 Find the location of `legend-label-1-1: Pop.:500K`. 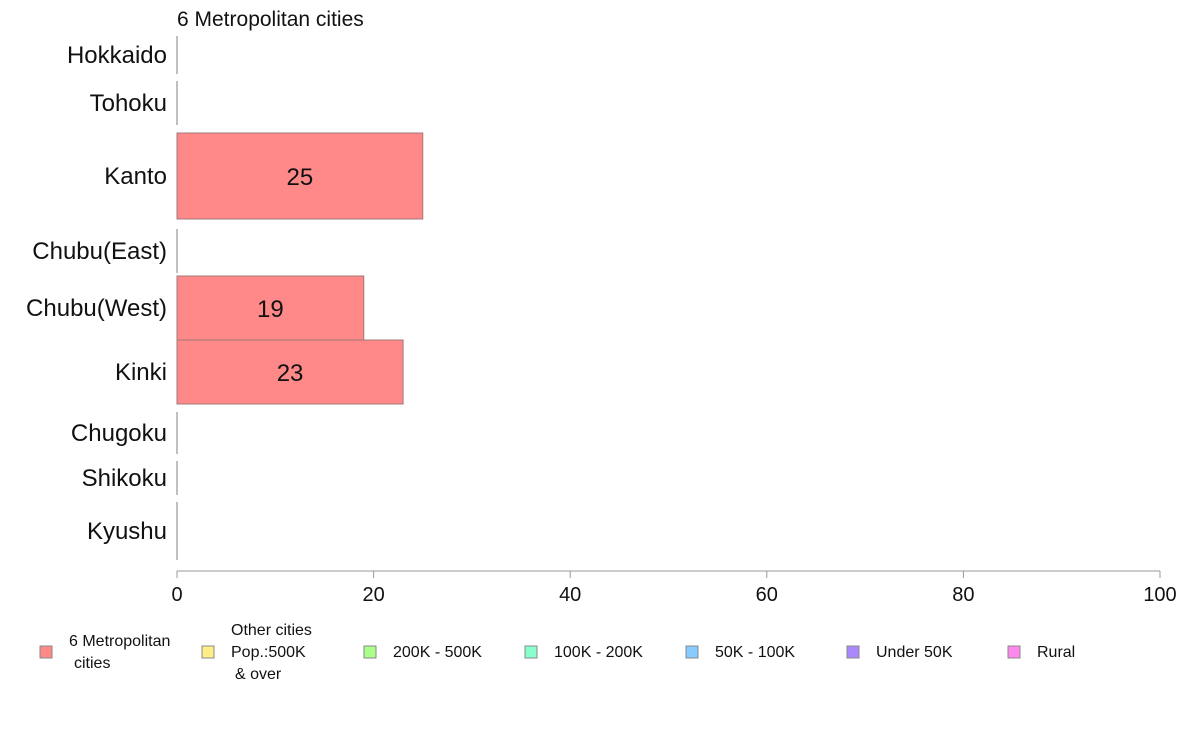

legend-label-1-1: Pop.:500K is located at coordinates (268, 652).